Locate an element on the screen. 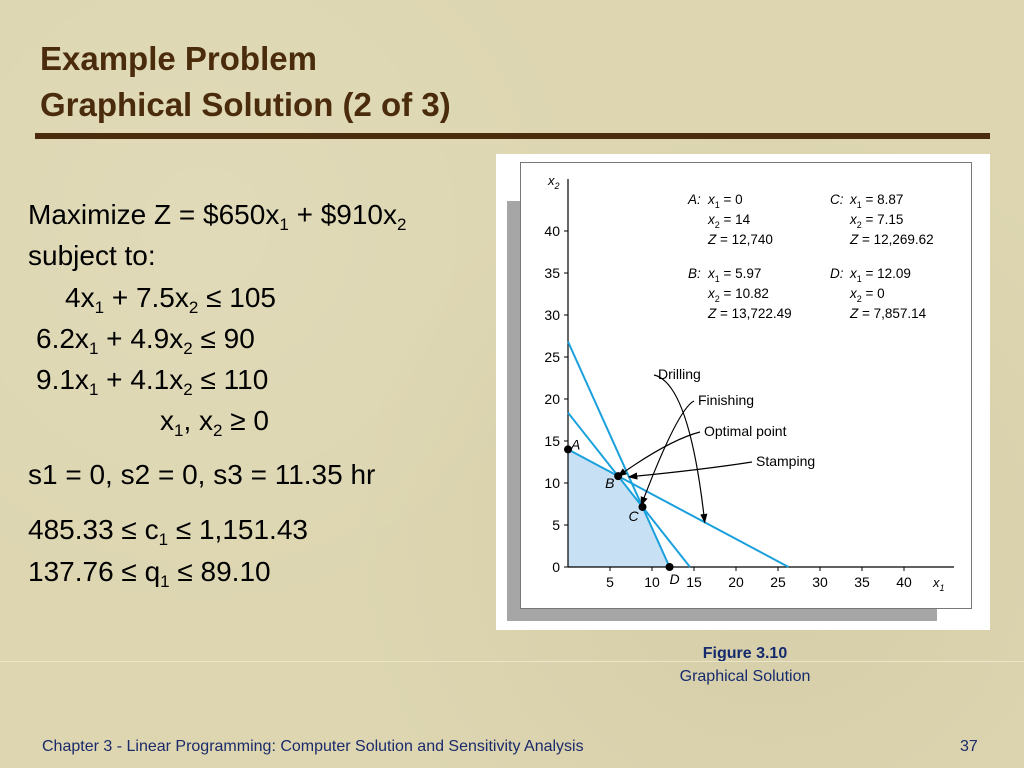 The image size is (1024, 768). y-tick-label: 30 is located at coordinates (552, 315).